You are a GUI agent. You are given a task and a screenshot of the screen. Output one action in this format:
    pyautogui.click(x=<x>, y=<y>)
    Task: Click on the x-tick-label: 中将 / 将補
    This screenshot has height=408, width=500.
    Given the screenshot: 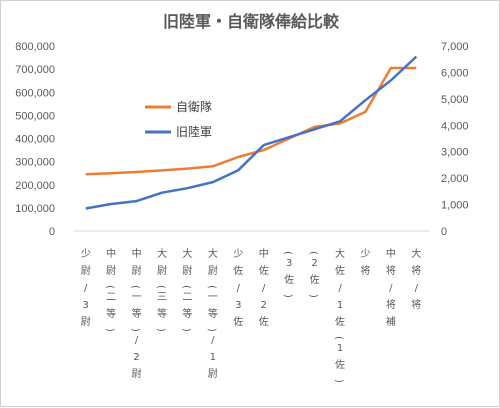 What is the action you would take?
    pyautogui.click(x=391, y=287)
    